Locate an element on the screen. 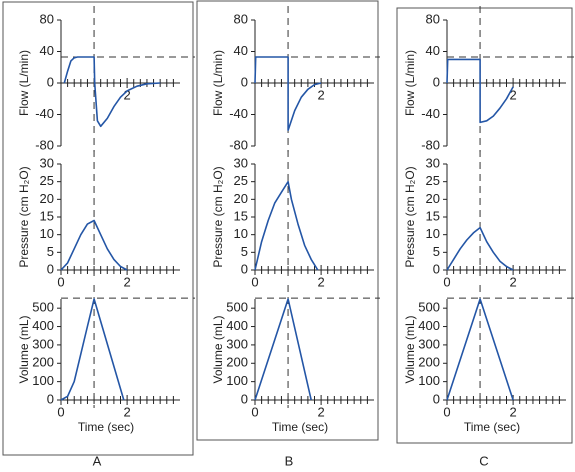  panel-label: B is located at coordinates (289, 460).